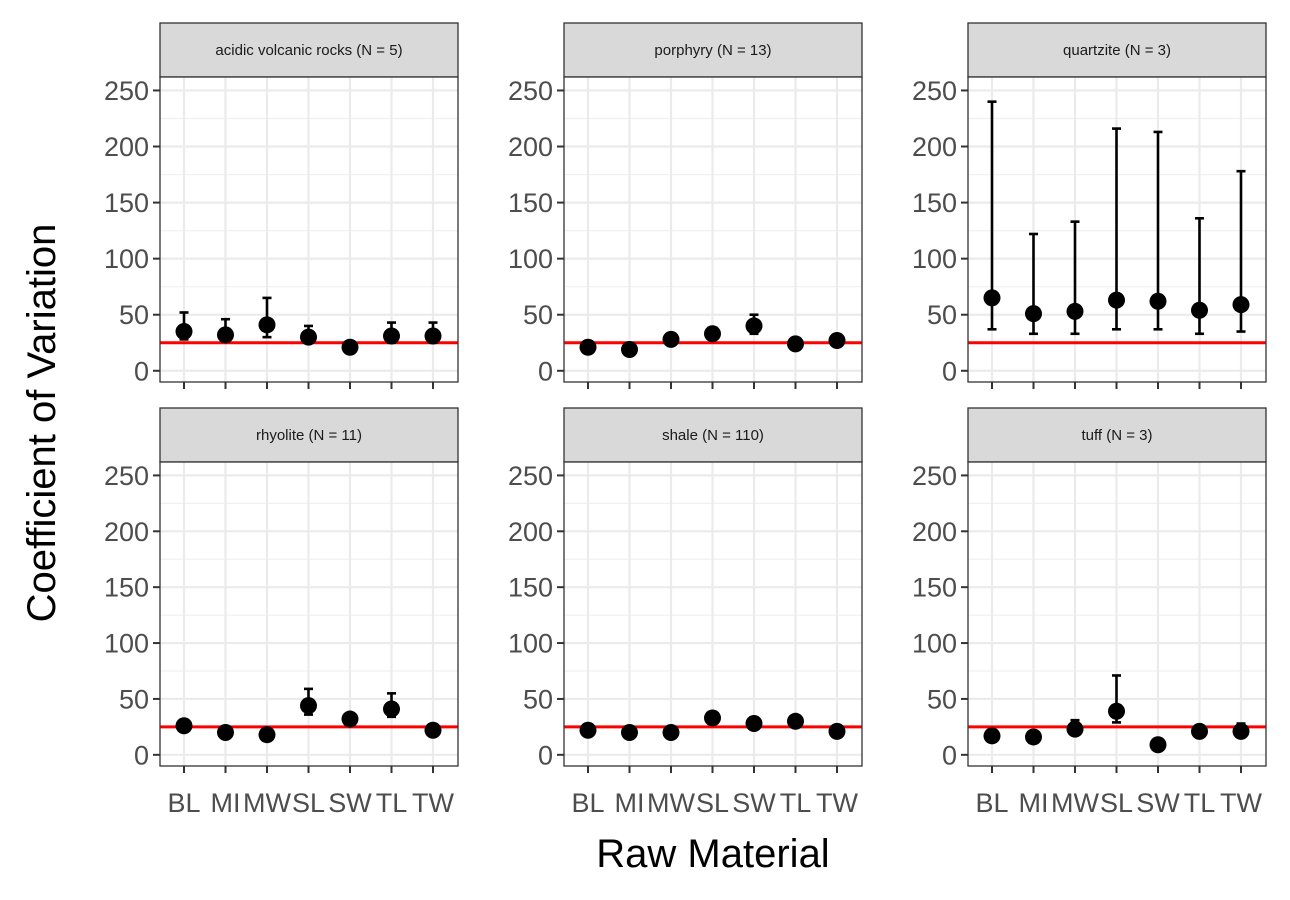 This screenshot has height=900, width=1290. I want to click on facet-panel: quartzite (N = 3) 0 50 100 150 200 250, so click(1089, 205).